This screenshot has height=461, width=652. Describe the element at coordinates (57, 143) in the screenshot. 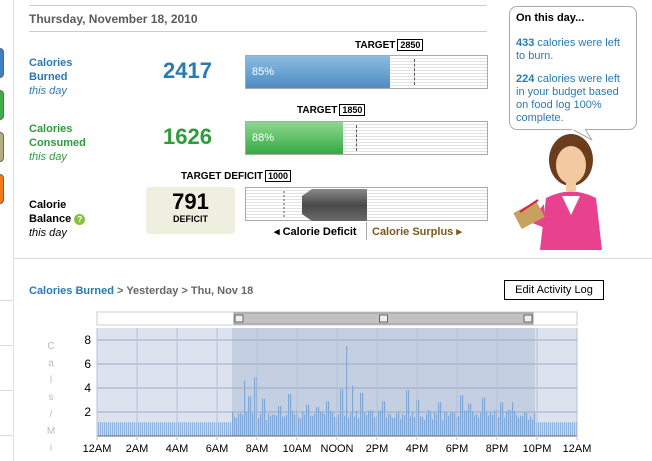

I see `consumed-label: Calories Consumed this day` at that location.